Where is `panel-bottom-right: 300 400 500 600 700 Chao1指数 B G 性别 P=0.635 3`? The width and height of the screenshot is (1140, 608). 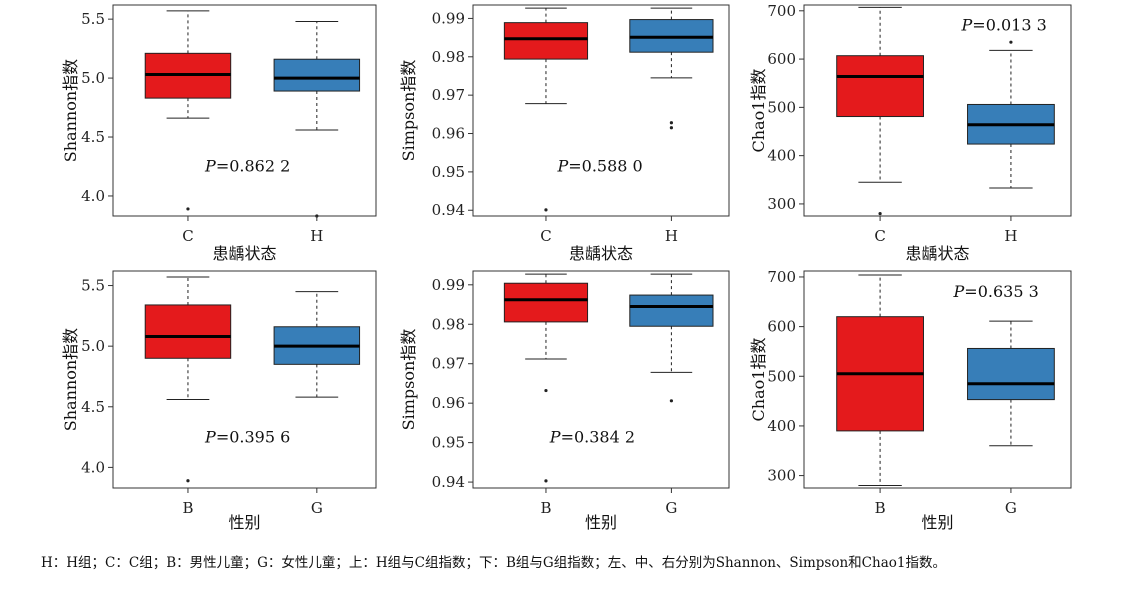 panel-bottom-right: 300 400 500 600 700 Chao1指数 B G 性别 P=0.635 3 is located at coordinates (910, 400).